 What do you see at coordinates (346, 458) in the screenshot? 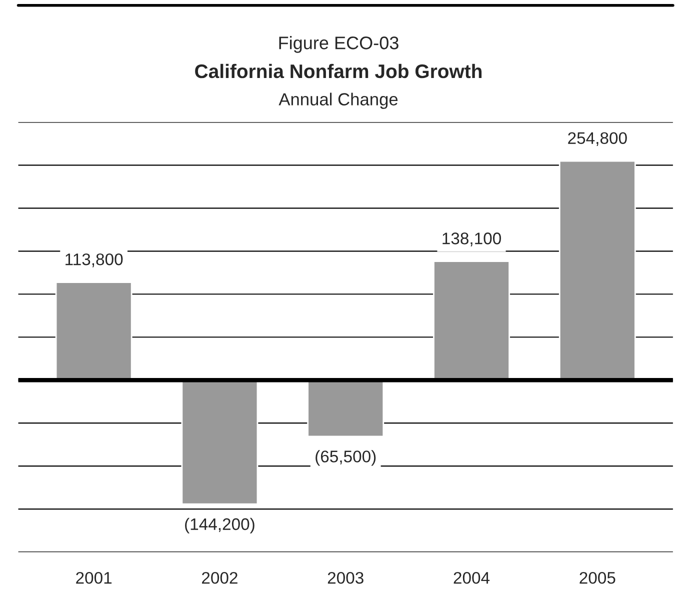
I see `data-label: (65,500)` at bounding box center [346, 458].